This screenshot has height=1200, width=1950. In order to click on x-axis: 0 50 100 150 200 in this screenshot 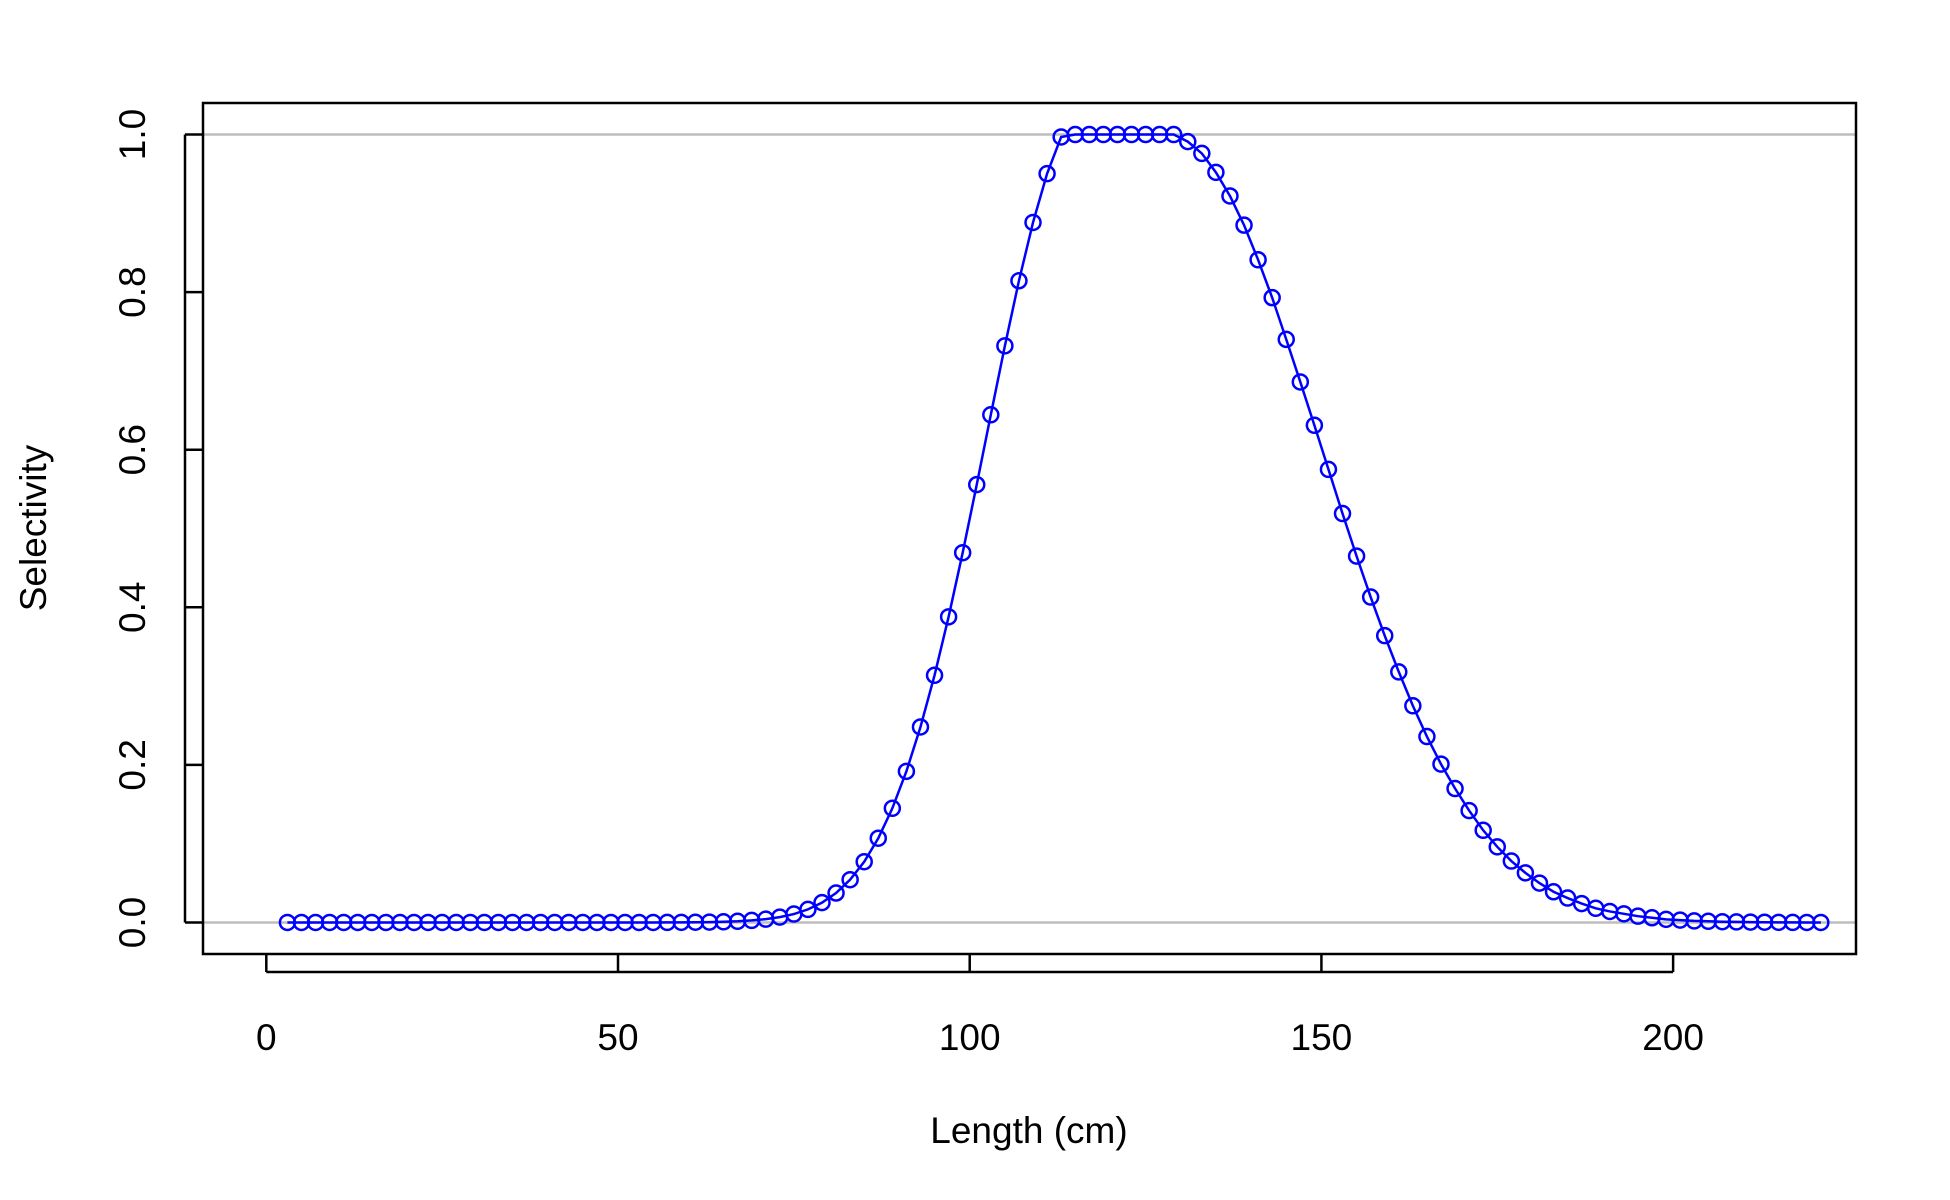, I will do `click(980, 1006)`.